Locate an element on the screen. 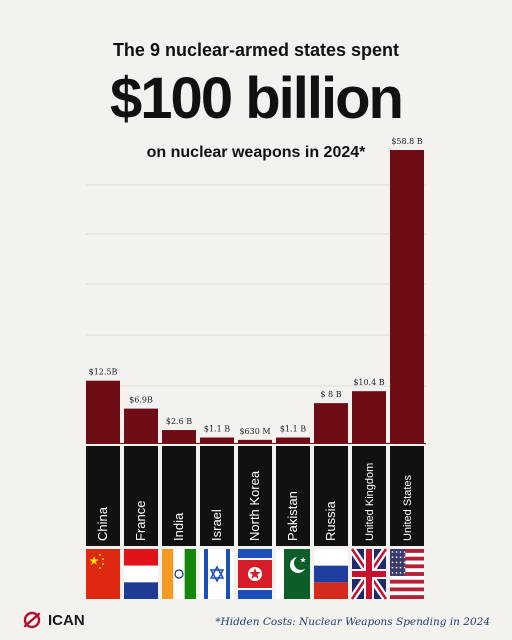  category-label: North Korea is located at coordinates (254, 505).